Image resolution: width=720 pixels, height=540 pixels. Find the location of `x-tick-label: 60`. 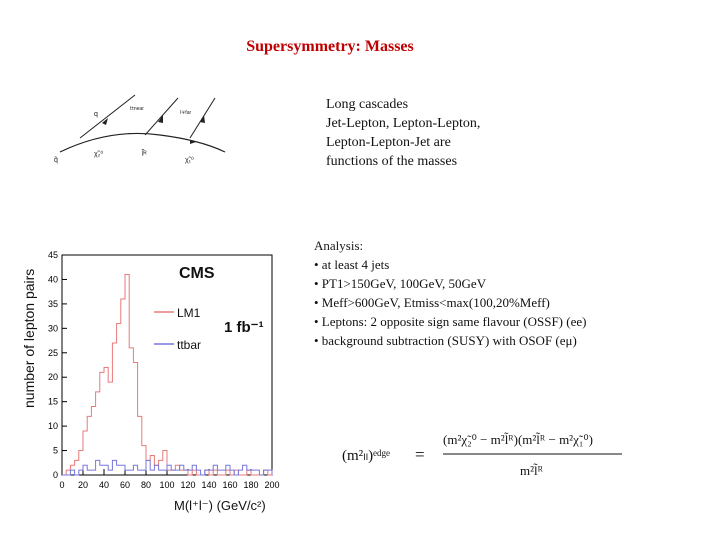

x-tick-label: 60 is located at coordinates (125, 485).